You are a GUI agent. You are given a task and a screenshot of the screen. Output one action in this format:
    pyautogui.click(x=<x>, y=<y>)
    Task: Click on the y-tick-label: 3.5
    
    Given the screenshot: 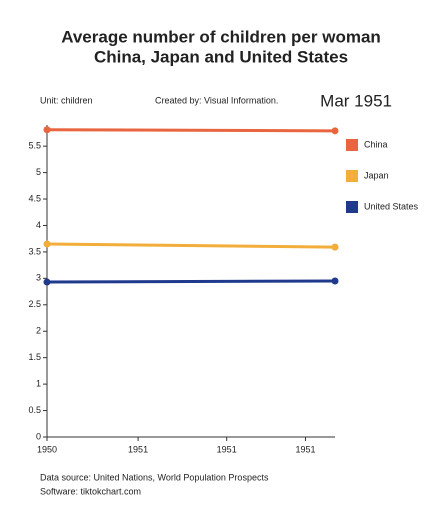 What is the action you would take?
    pyautogui.click(x=34, y=251)
    